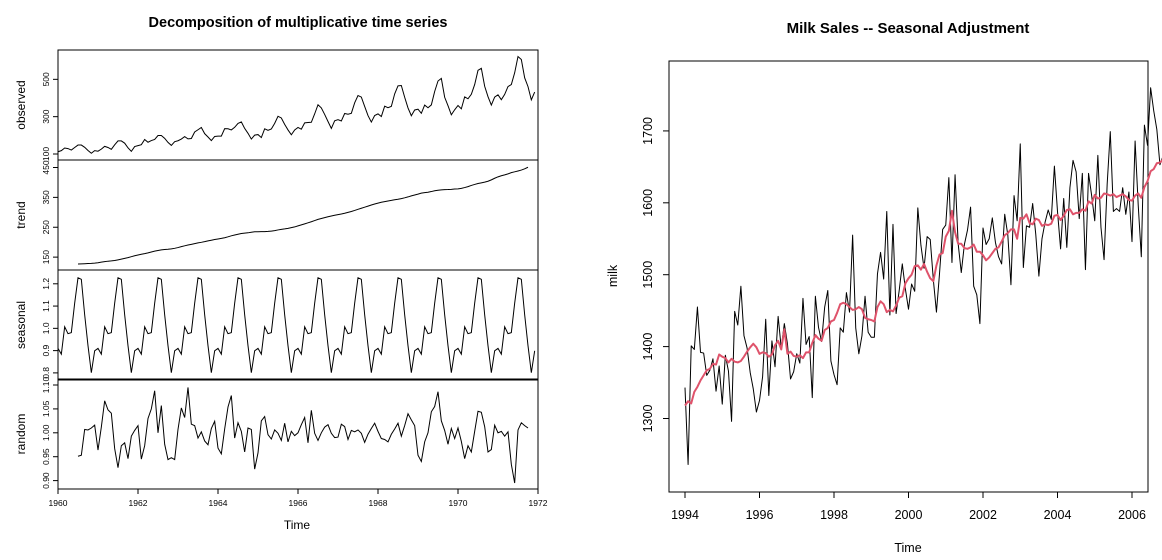 This screenshot has width=1162, height=560. What do you see at coordinates (46, 350) in the screenshot?
I see `y-tick-label-seasonal: 0.9` at bounding box center [46, 350].